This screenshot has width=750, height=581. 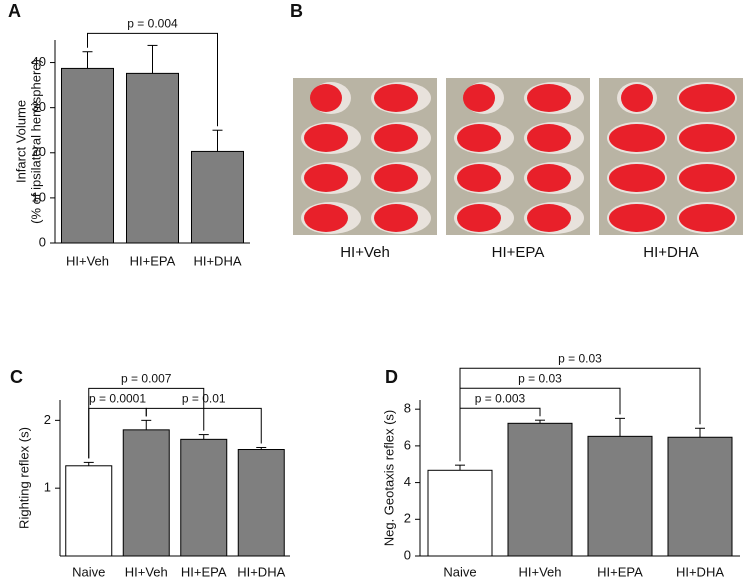 I want to click on y-tick-label: 20, so click(x=39, y=151).